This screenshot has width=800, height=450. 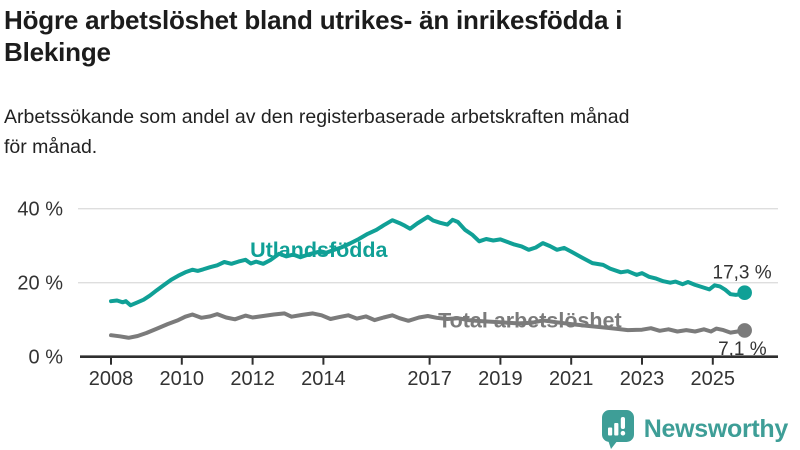 I want to click on y-axis-tick-label: 40 %, so click(x=40, y=210).